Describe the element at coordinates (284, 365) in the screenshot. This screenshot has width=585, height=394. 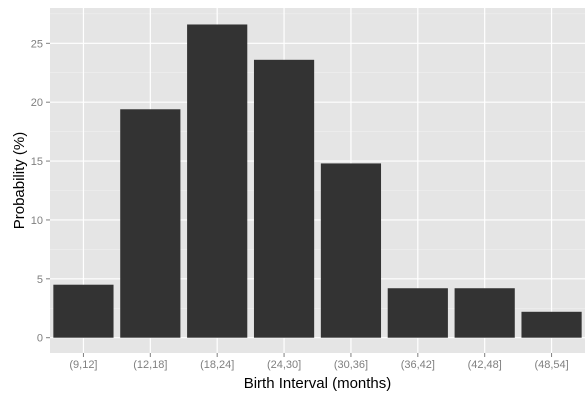
I see `x-tick-label: (24,30]` at that location.